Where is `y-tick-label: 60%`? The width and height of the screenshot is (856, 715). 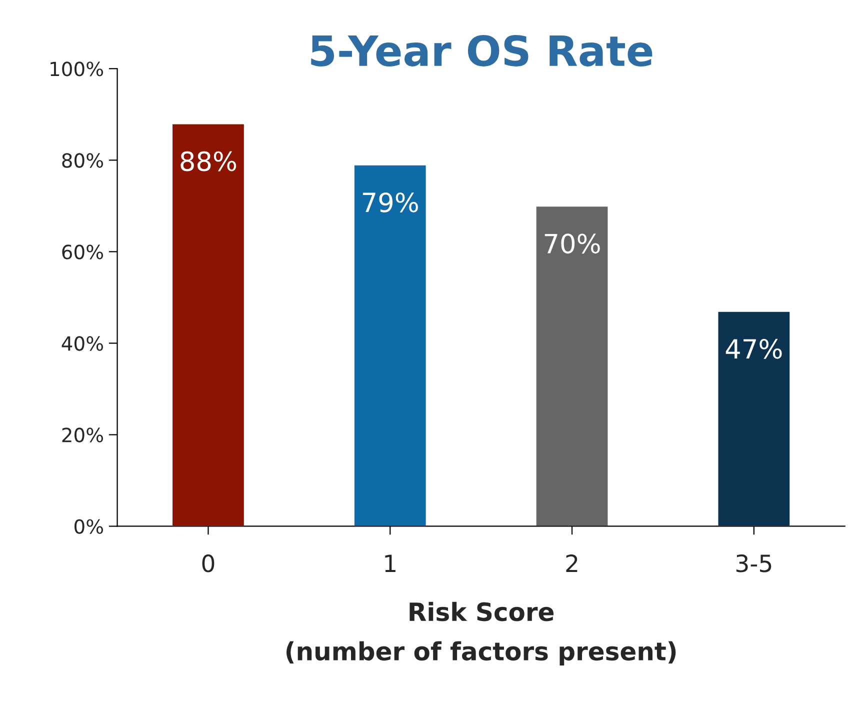
y-tick-label: 60% is located at coordinates (83, 252).